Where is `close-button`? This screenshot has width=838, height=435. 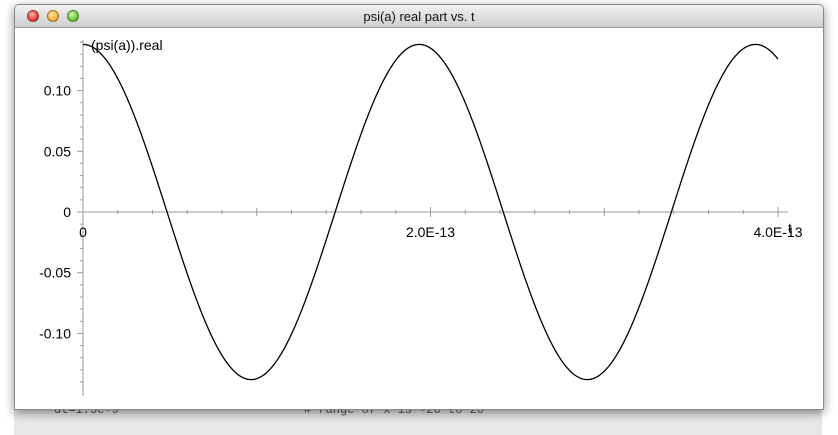 close-button is located at coordinates (33, 16).